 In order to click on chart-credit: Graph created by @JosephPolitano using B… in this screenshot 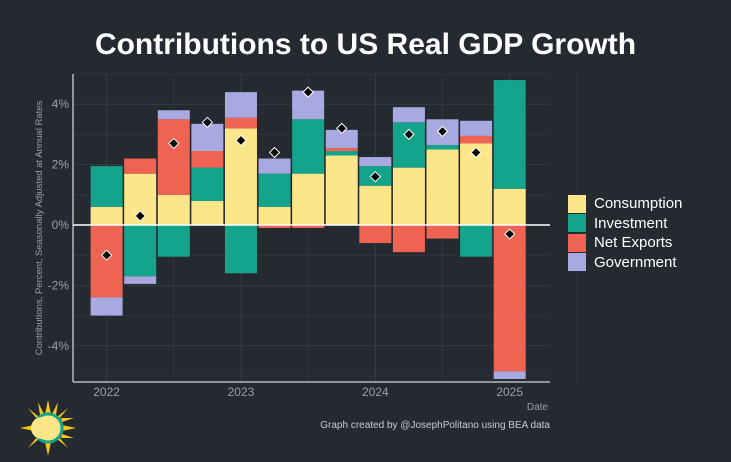, I will do `click(435, 425)`.